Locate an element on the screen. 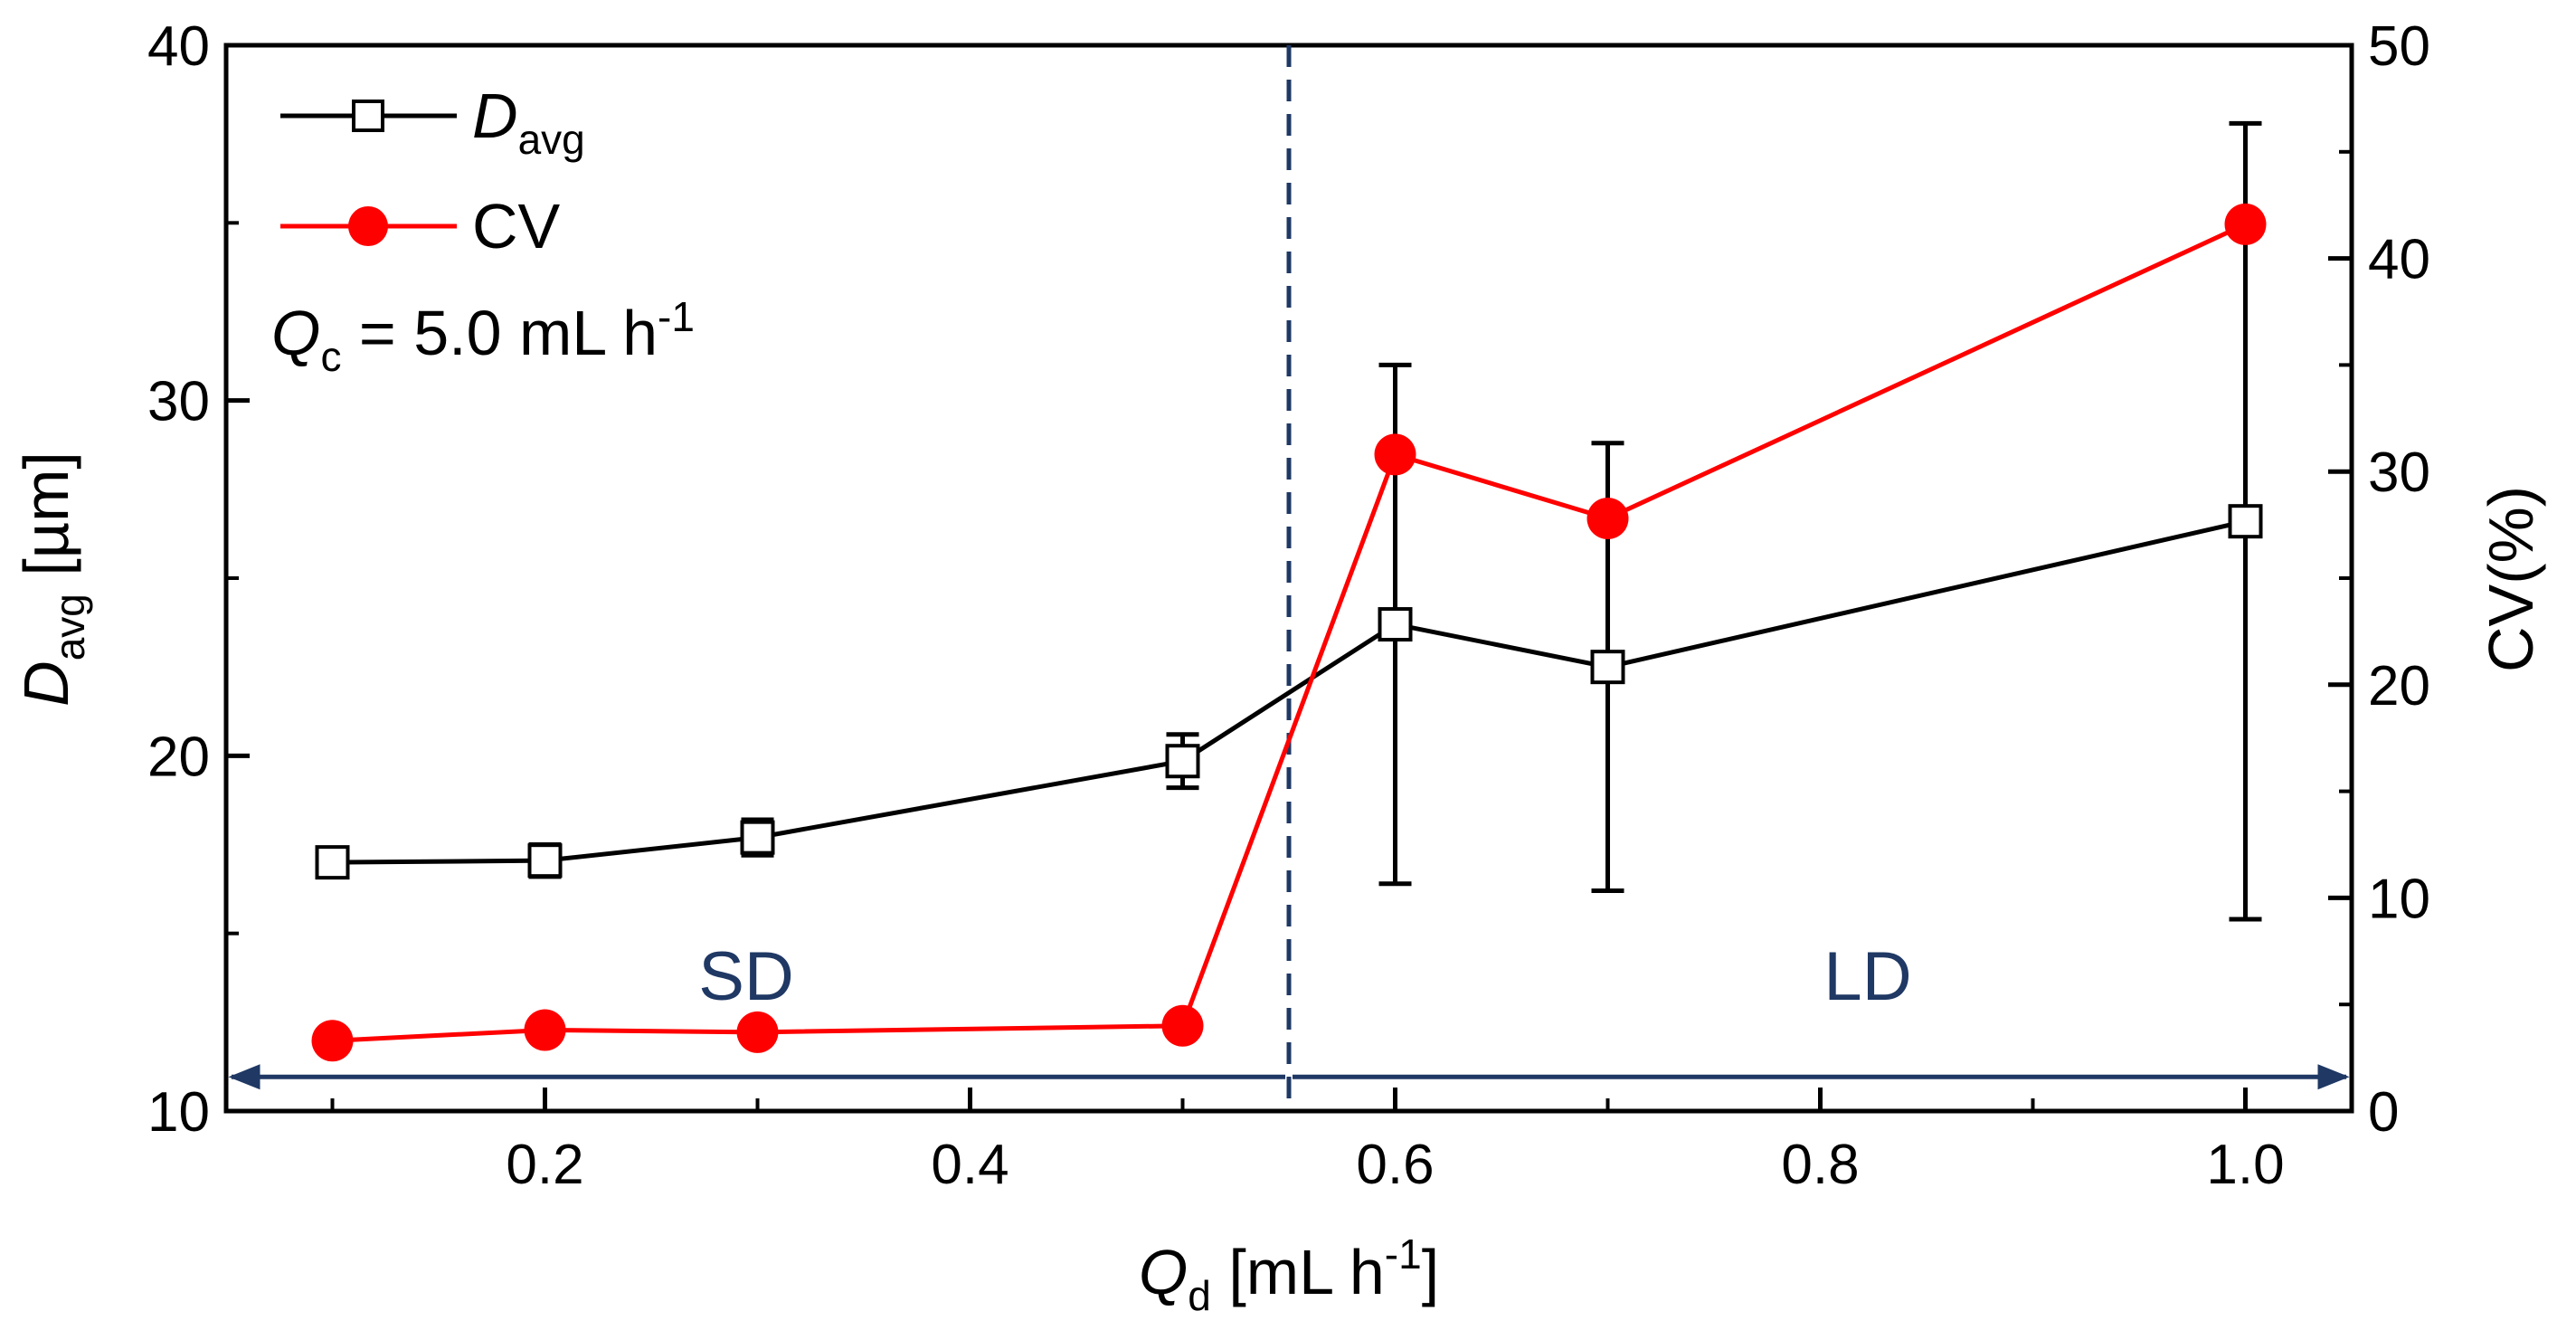 This screenshot has width=2576, height=1330. legend-label-cv: CV is located at coordinates (517, 226).